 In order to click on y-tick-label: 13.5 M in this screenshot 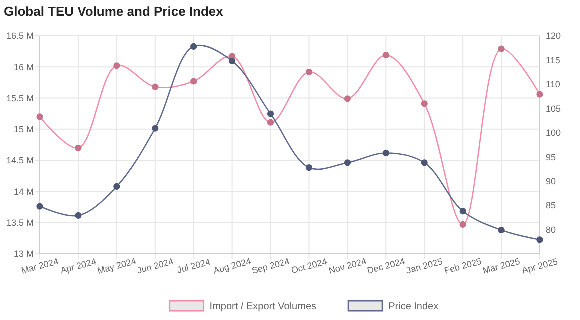, I will do `click(20, 223)`.